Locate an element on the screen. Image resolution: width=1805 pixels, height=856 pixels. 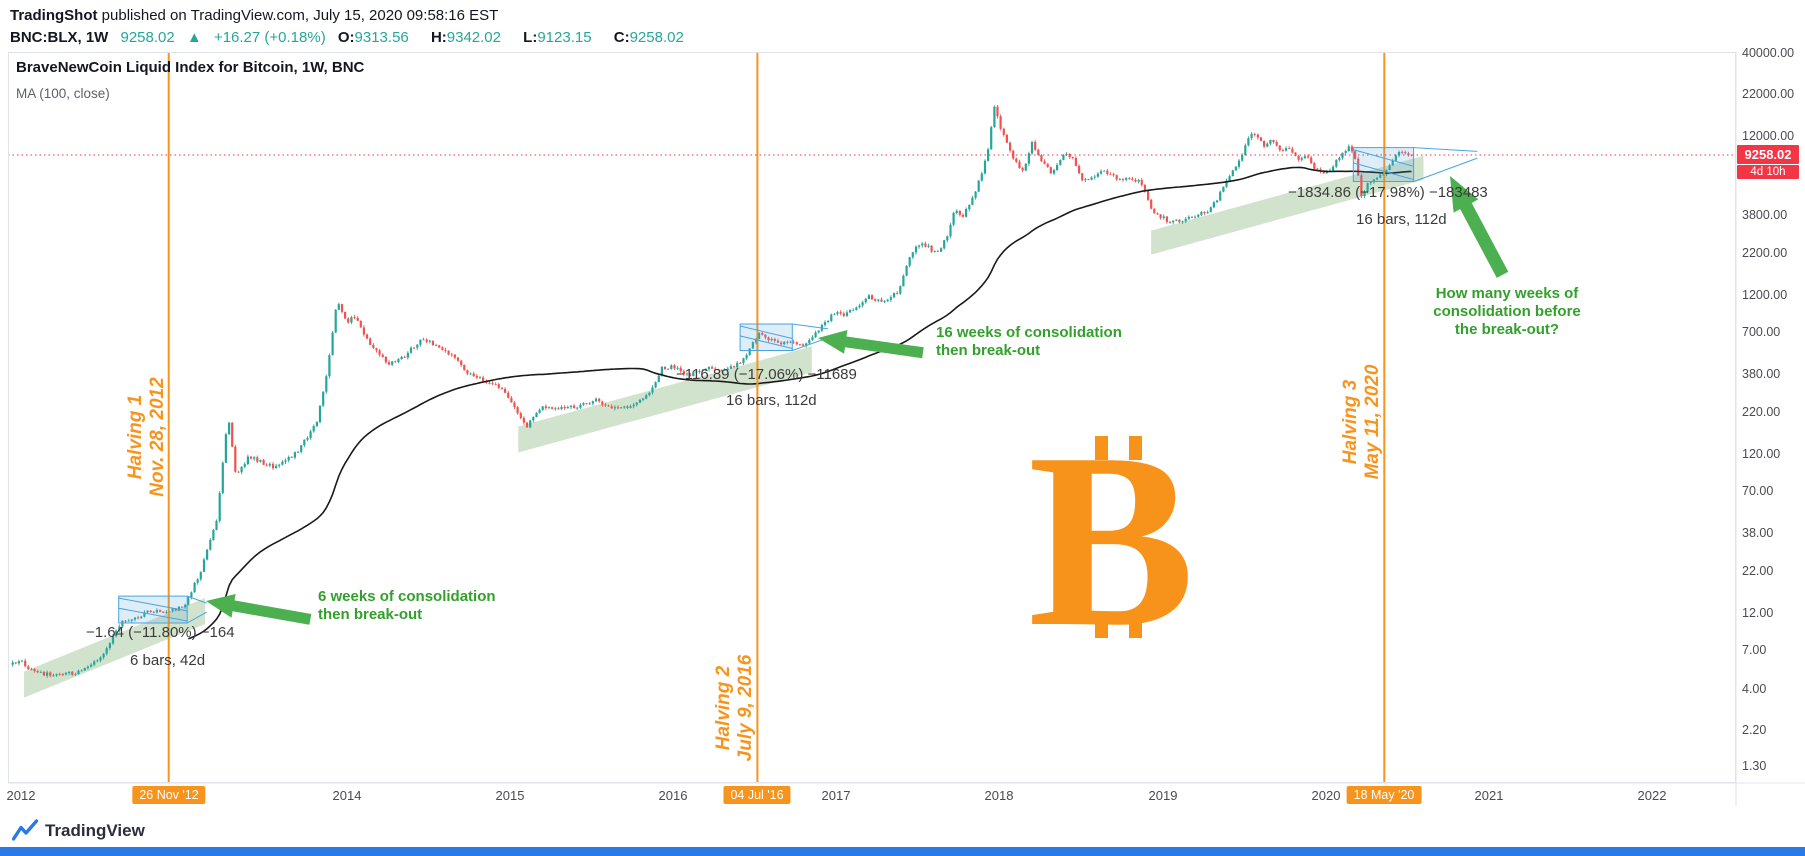
tradingview-brand-text: TradingView is located at coordinates (95, 830).